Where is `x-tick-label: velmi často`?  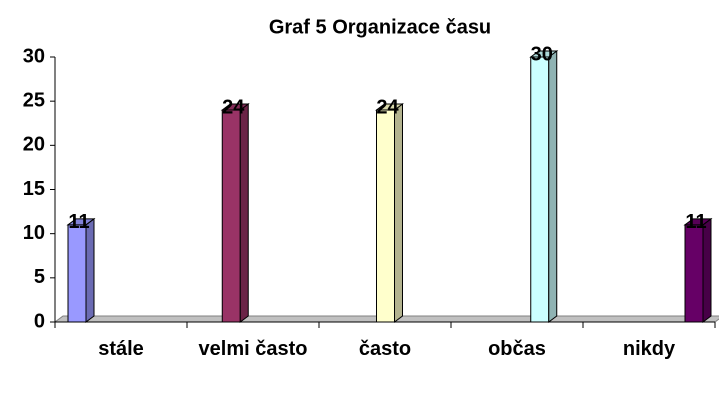
x-tick-label: velmi často is located at coordinates (253, 349).